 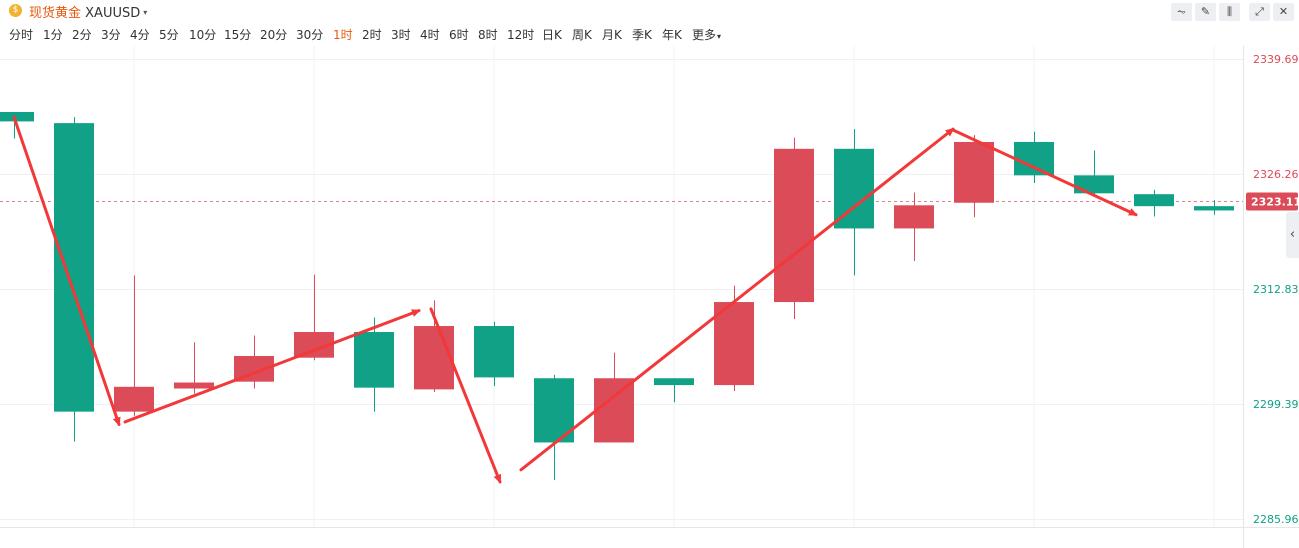 What do you see at coordinates (1275, 202) in the screenshot?
I see `current-price-label: 2323.11` at bounding box center [1275, 202].